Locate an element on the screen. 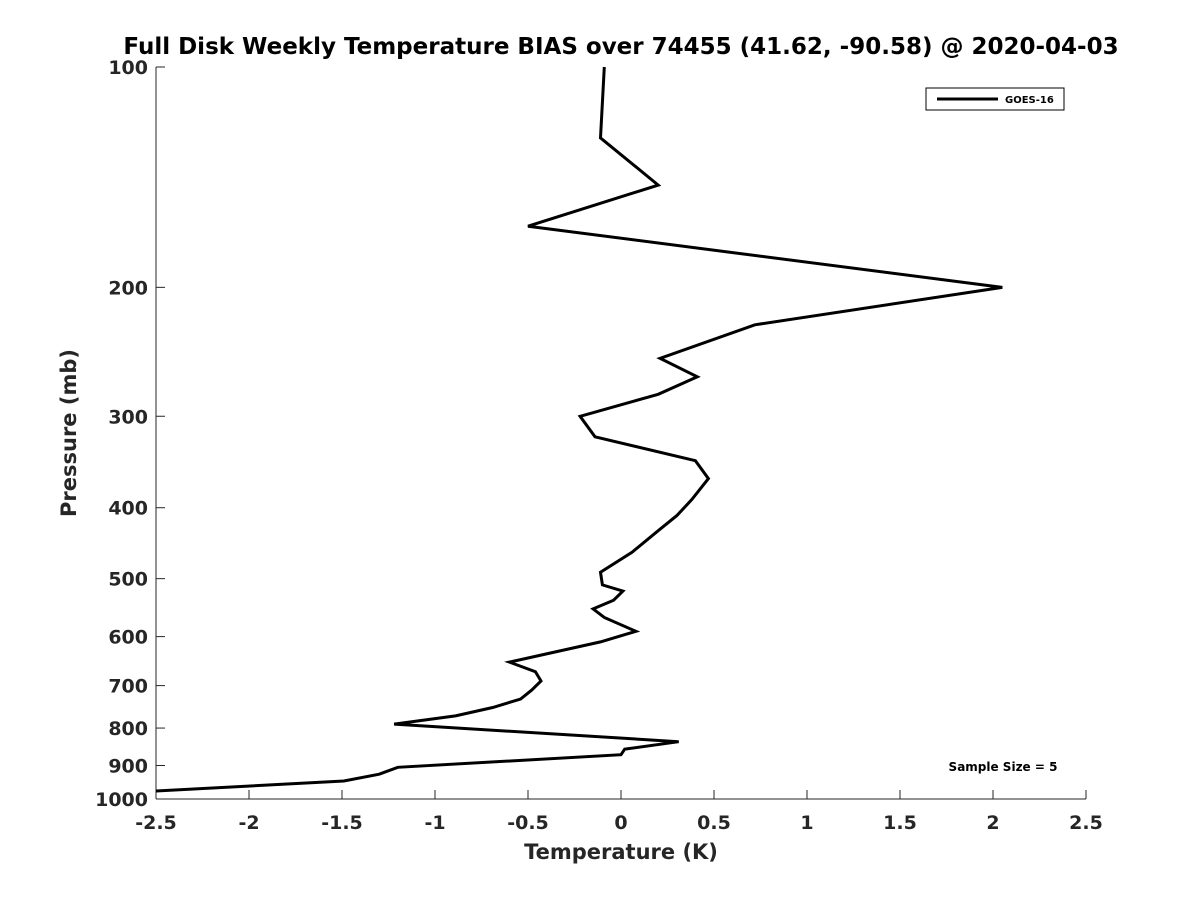 The height and width of the screenshot is (900, 1200). y-tick-label: 900 is located at coordinates (128, 767).